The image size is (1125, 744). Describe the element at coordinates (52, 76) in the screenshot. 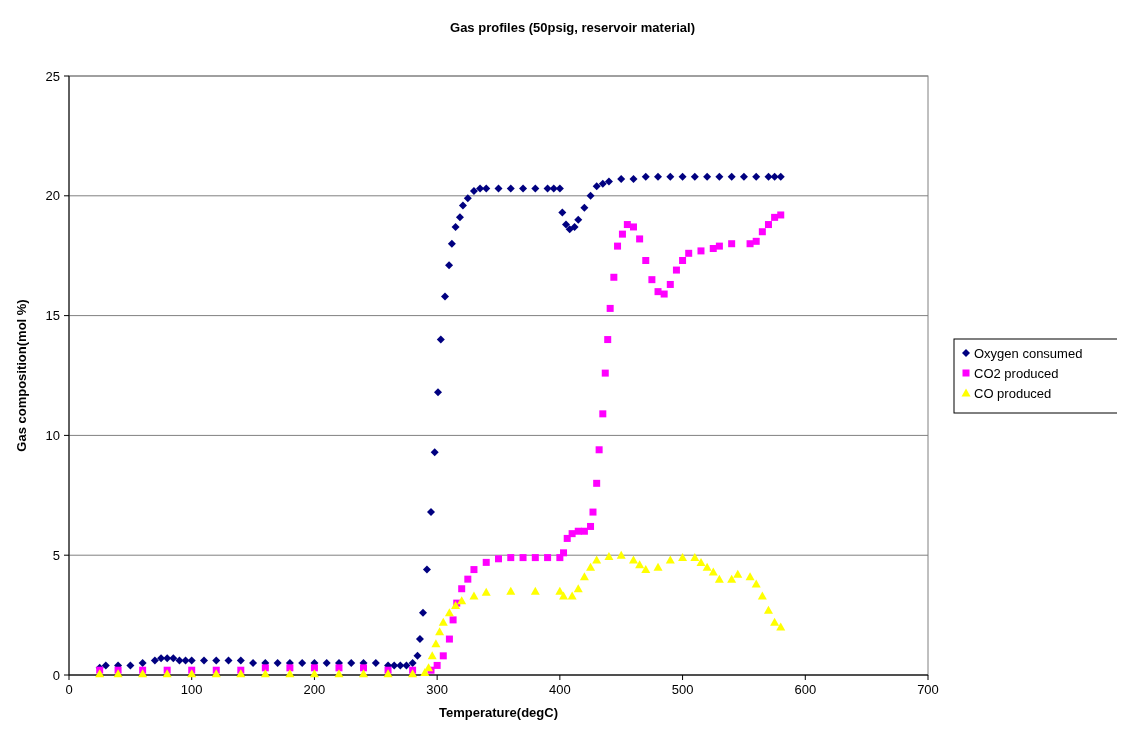

I see `y-tick-label: 25` at that location.